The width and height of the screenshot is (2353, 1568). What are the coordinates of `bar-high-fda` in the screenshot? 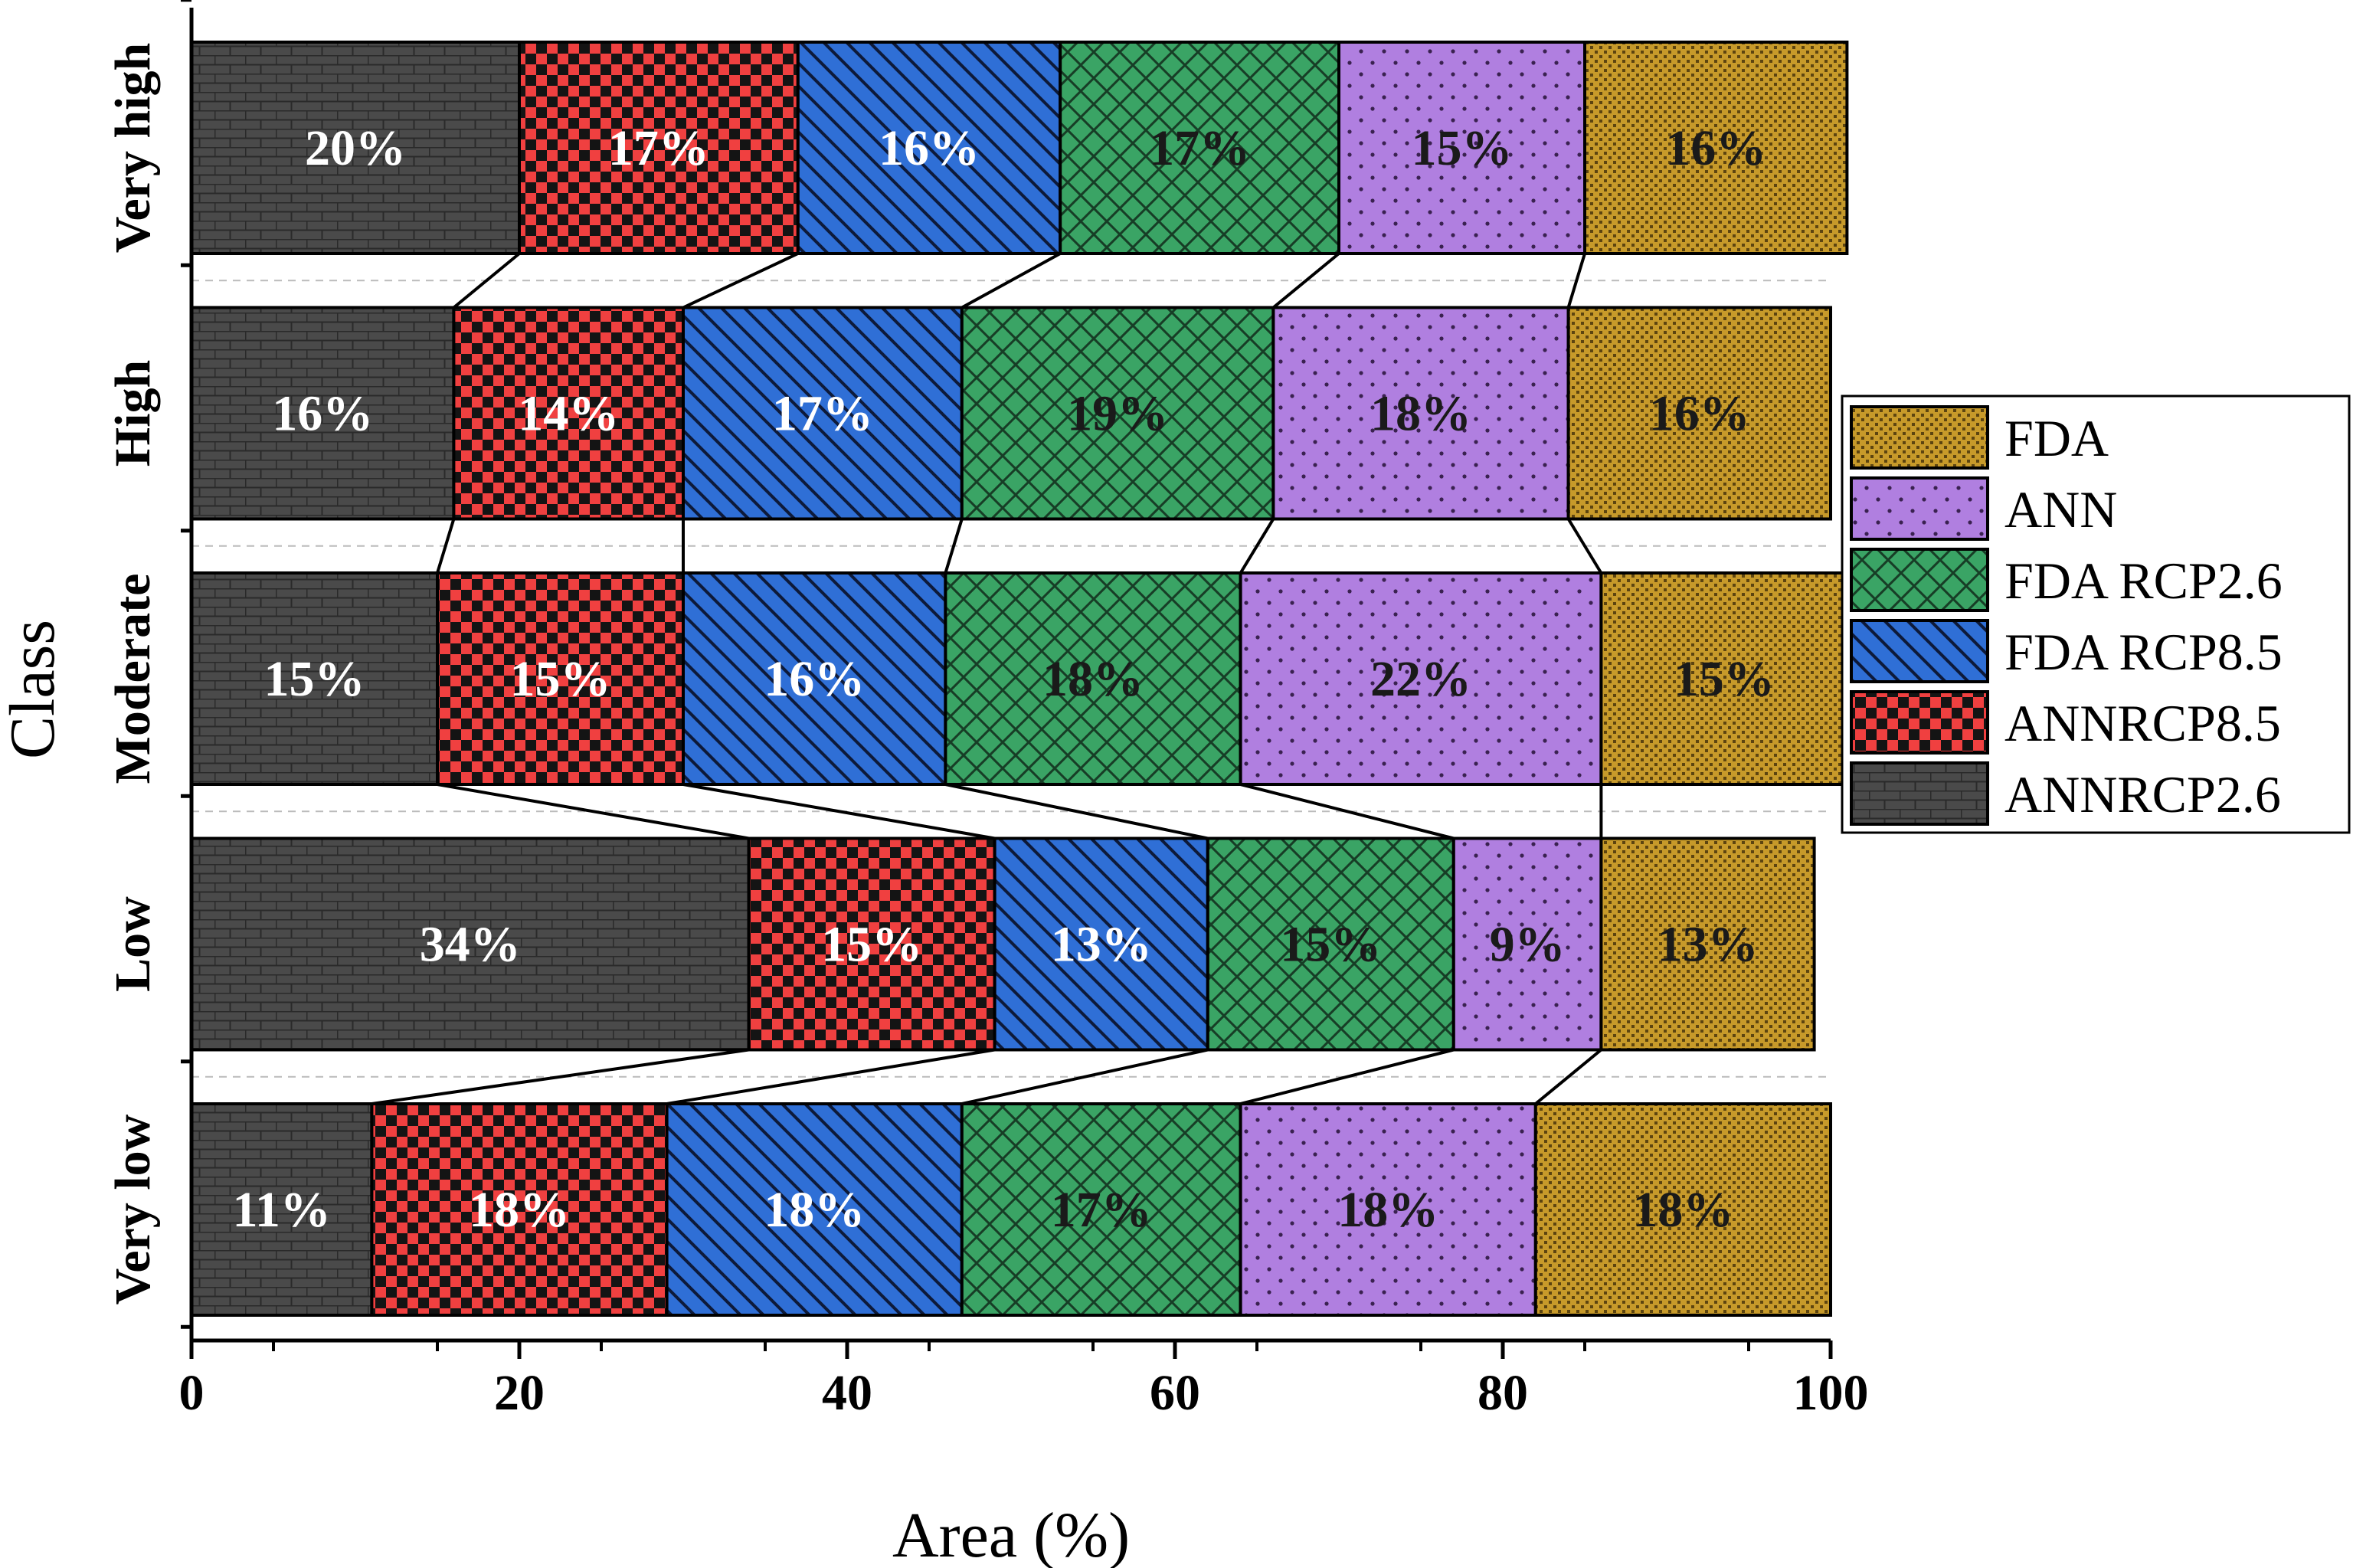 It's located at (1699, 413).